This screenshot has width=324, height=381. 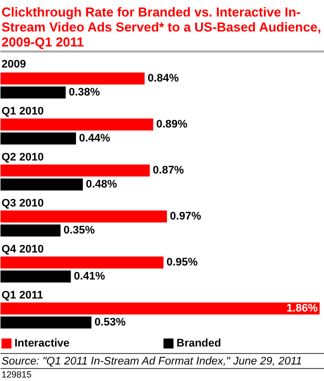 What do you see at coordinates (162, 27) in the screenshot?
I see `chart-title: Clickthrough Rate for Branded vs. Interactive In-Stream Video Ads Served* to a US-Based Audience, 2009-Q1 2011` at bounding box center [162, 27].